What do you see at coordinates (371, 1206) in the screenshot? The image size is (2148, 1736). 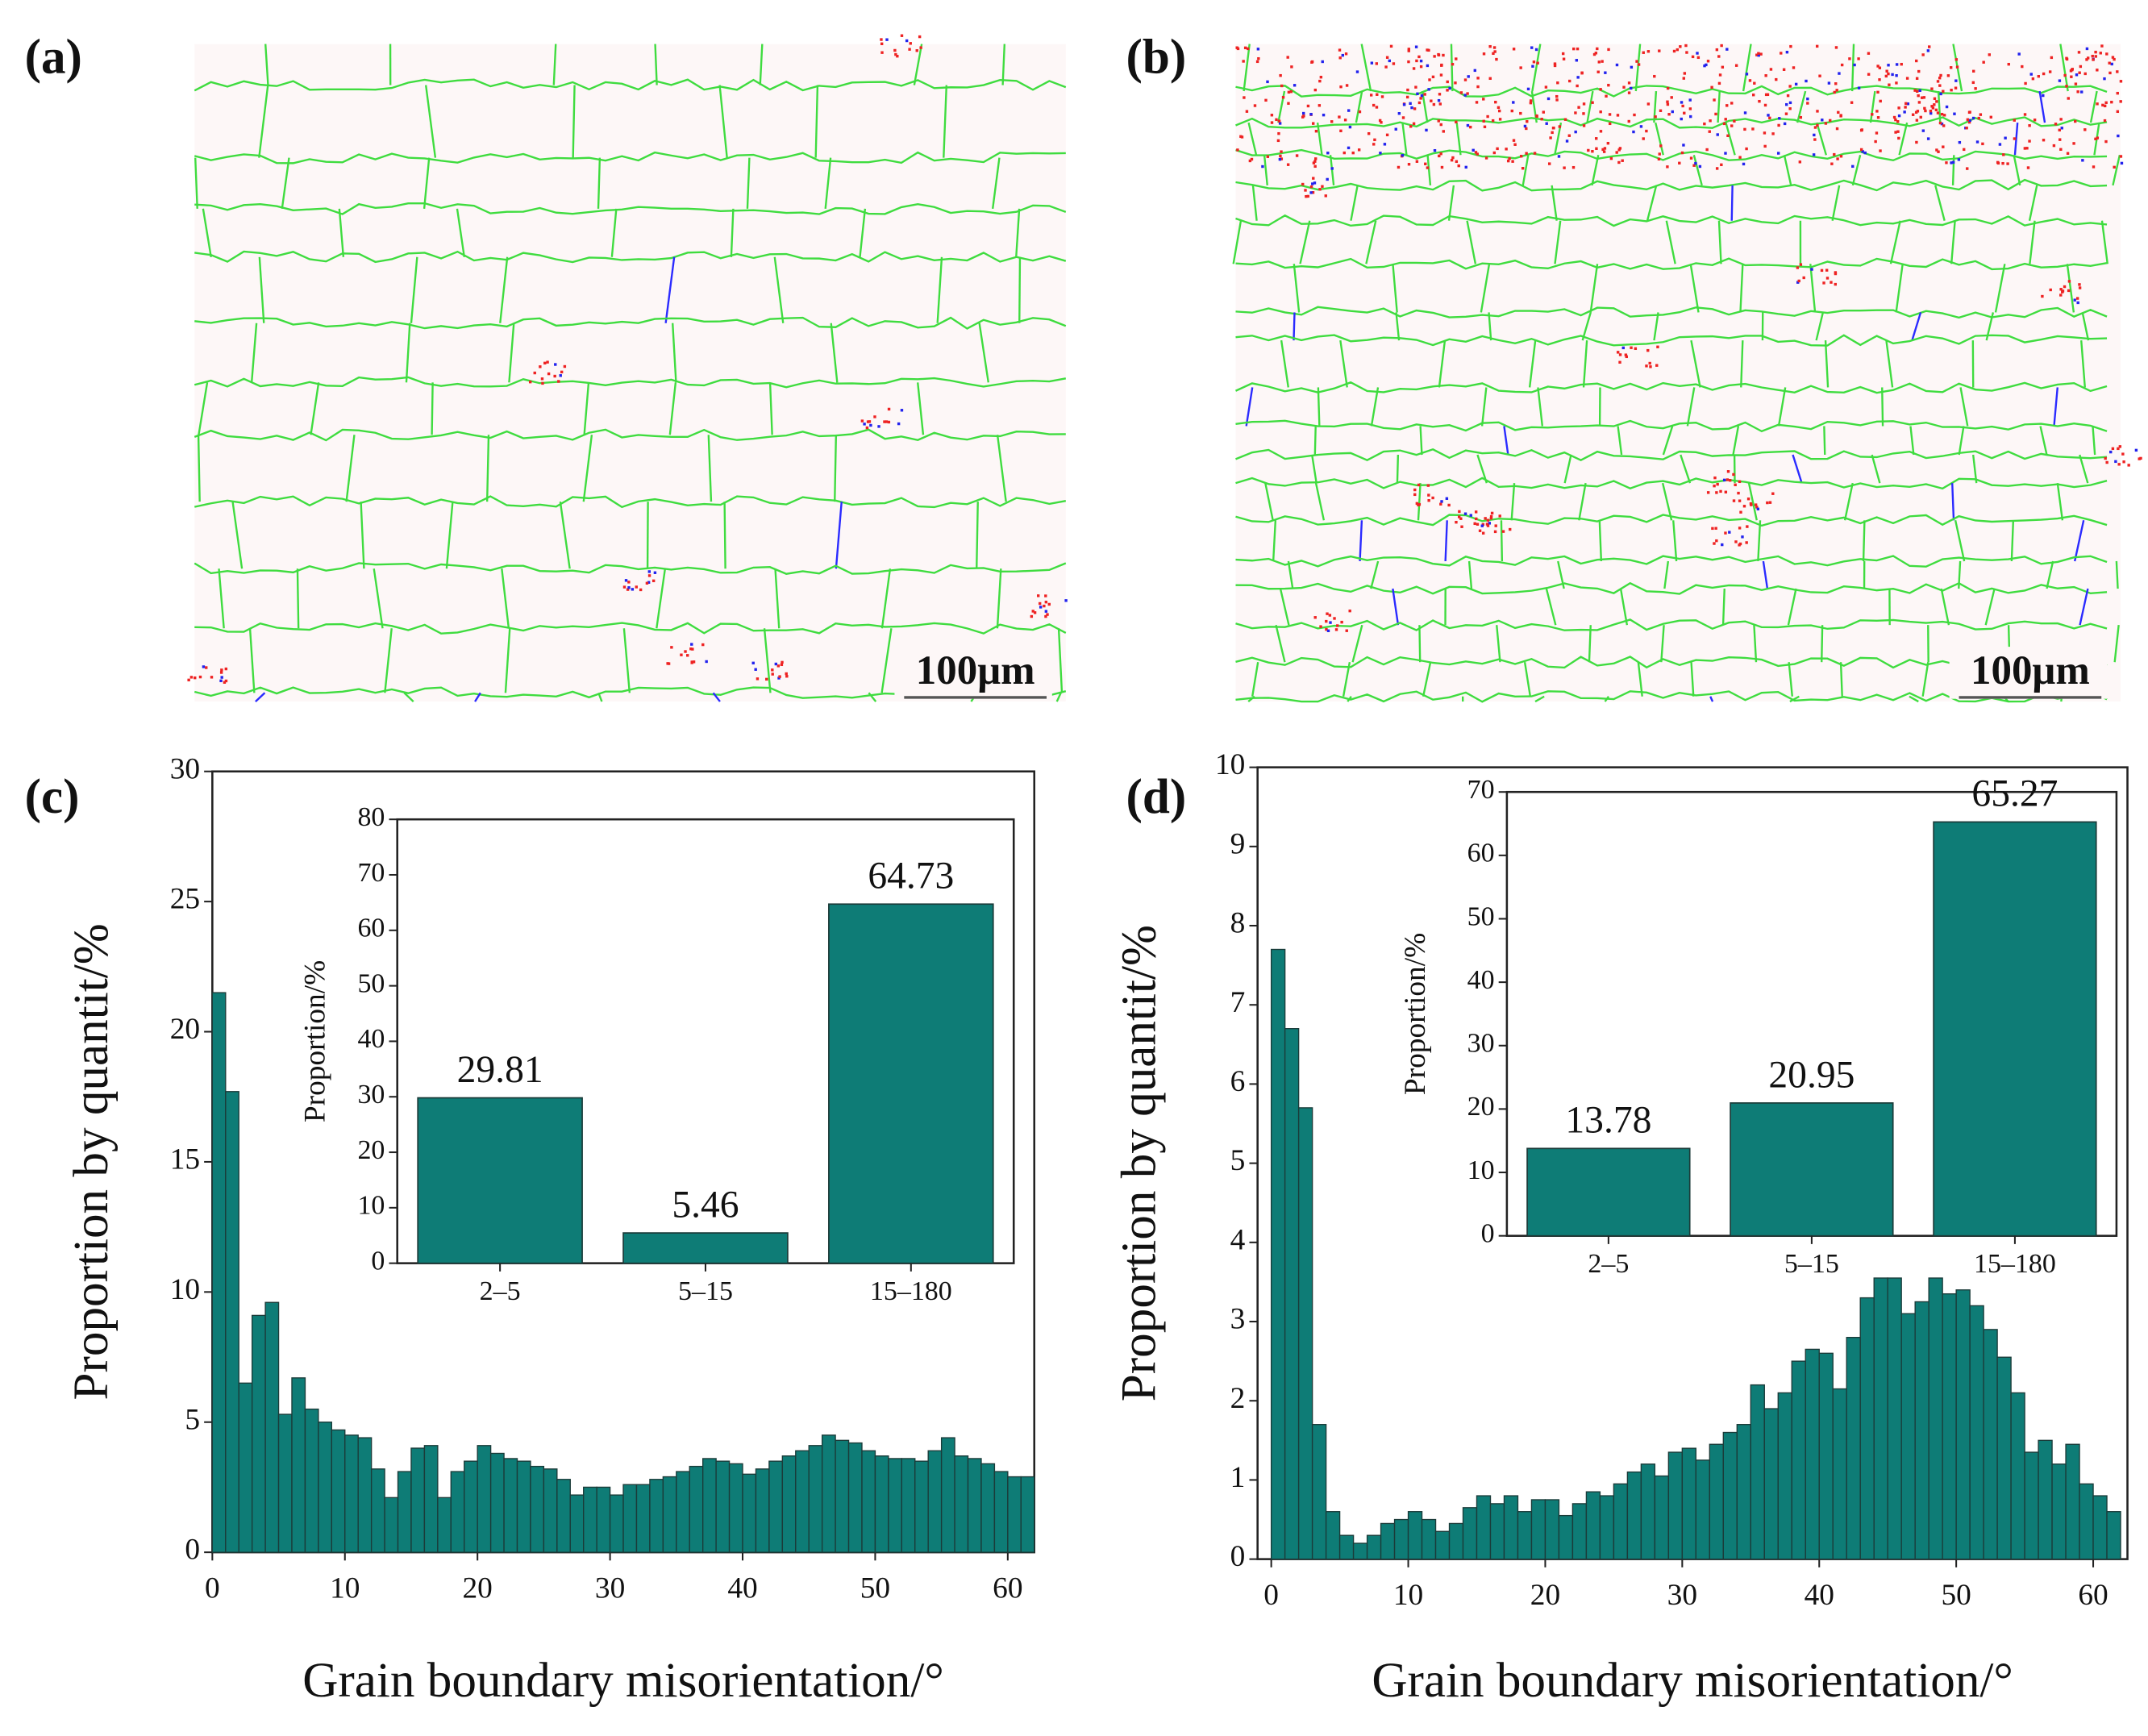 I see `y-tick-label: 10` at bounding box center [371, 1206].